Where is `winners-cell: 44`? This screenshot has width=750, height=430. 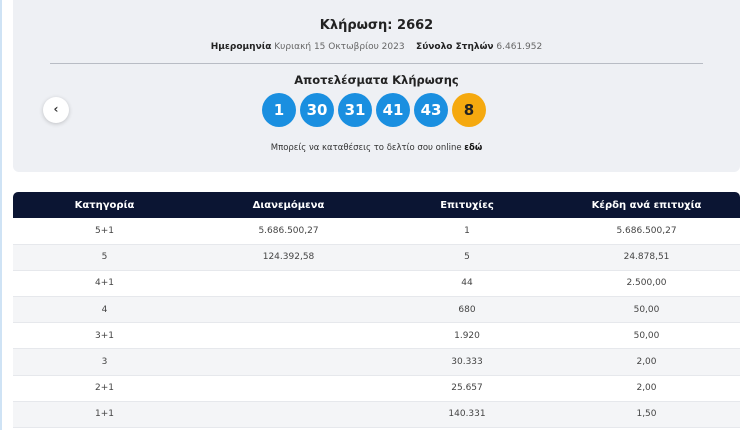 winners-cell: 44 is located at coordinates (467, 284).